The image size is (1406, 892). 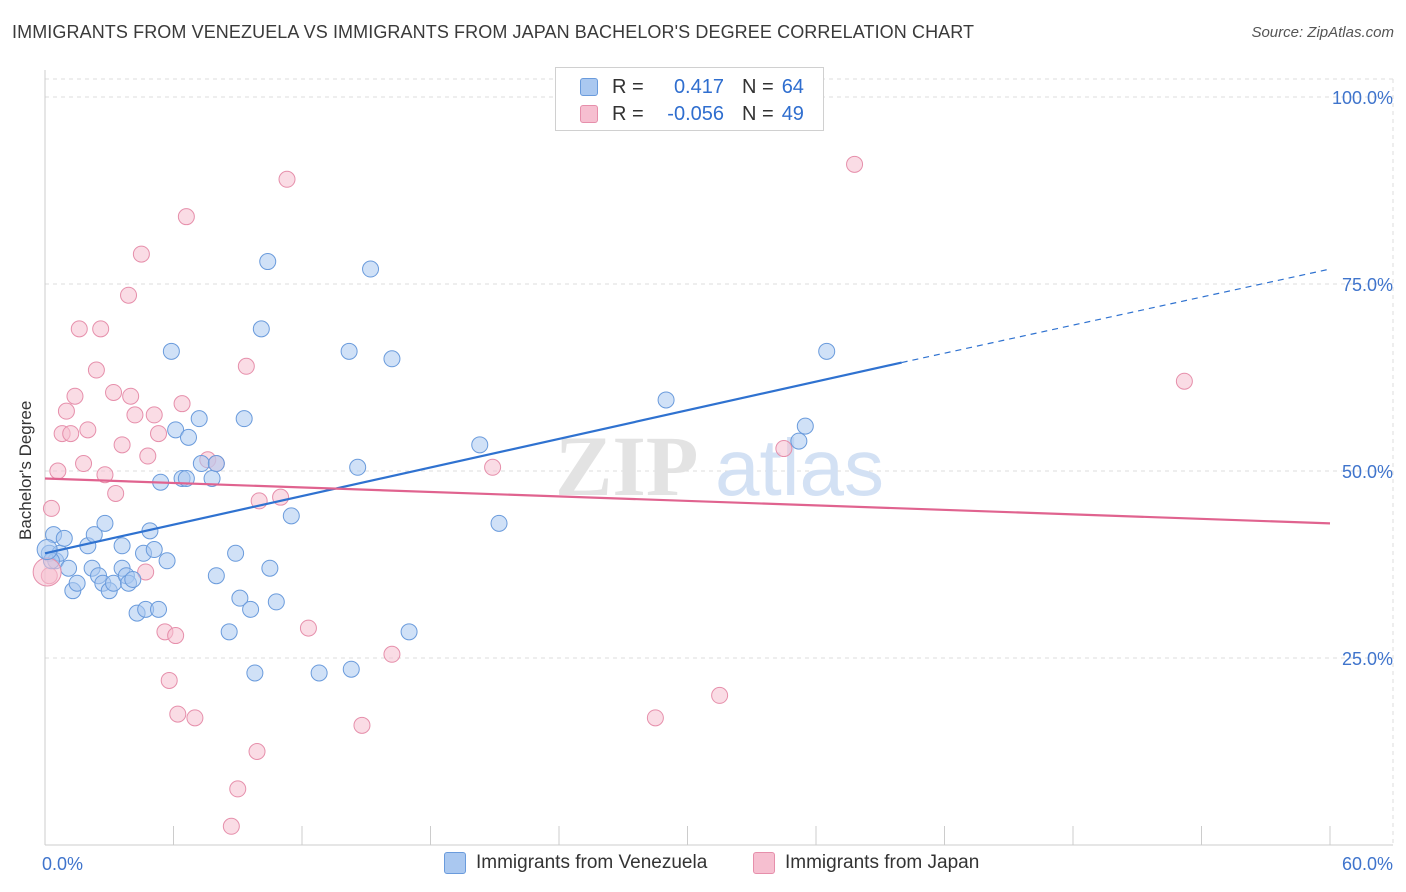 What do you see at coordinates (592, 862) in the screenshot?
I see `bottom-legend-label: Immigrants from Venezuela` at bounding box center [592, 862].